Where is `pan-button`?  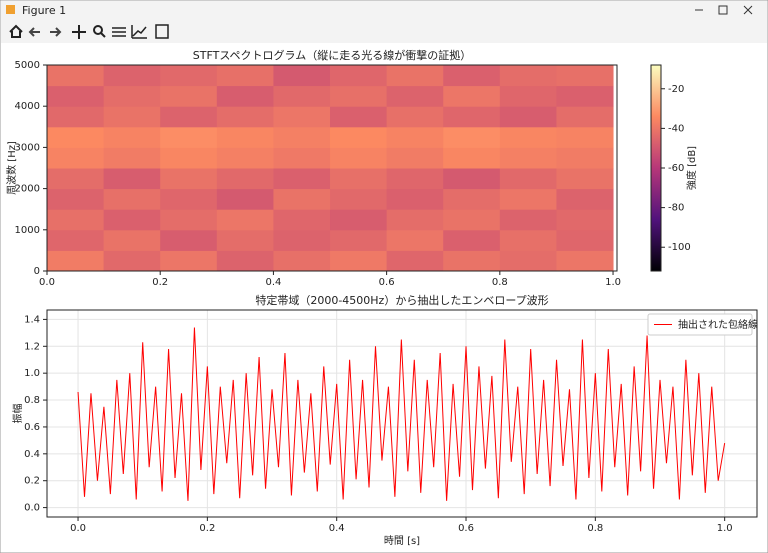
pan-button is located at coordinates (79, 32).